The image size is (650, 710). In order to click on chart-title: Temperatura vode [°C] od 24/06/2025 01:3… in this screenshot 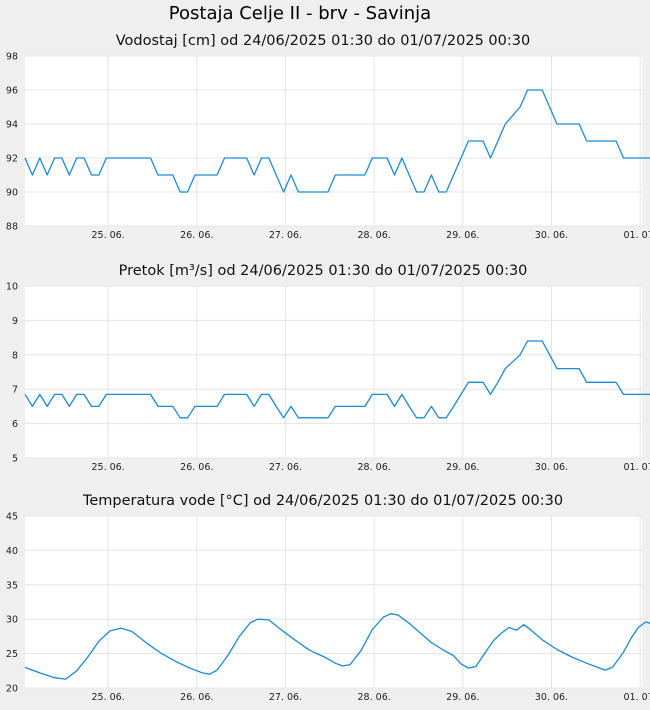, I will do `click(322, 501)`.